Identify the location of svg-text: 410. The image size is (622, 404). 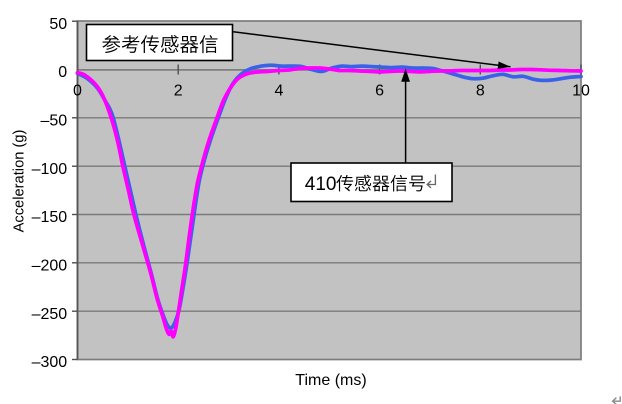
(321, 184).